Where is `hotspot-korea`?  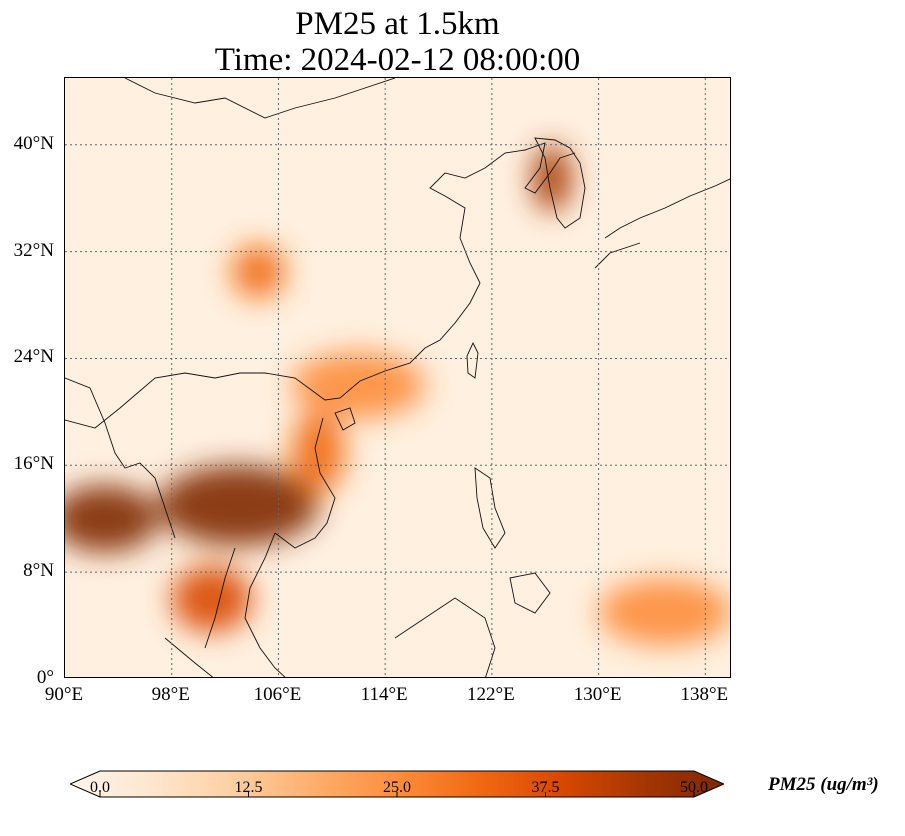
hotspot-korea is located at coordinates (551, 178).